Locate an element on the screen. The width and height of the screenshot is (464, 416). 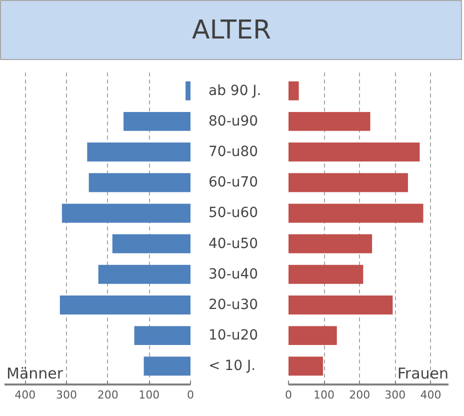
y-tick-label: ab 90 J. is located at coordinates (235, 90).